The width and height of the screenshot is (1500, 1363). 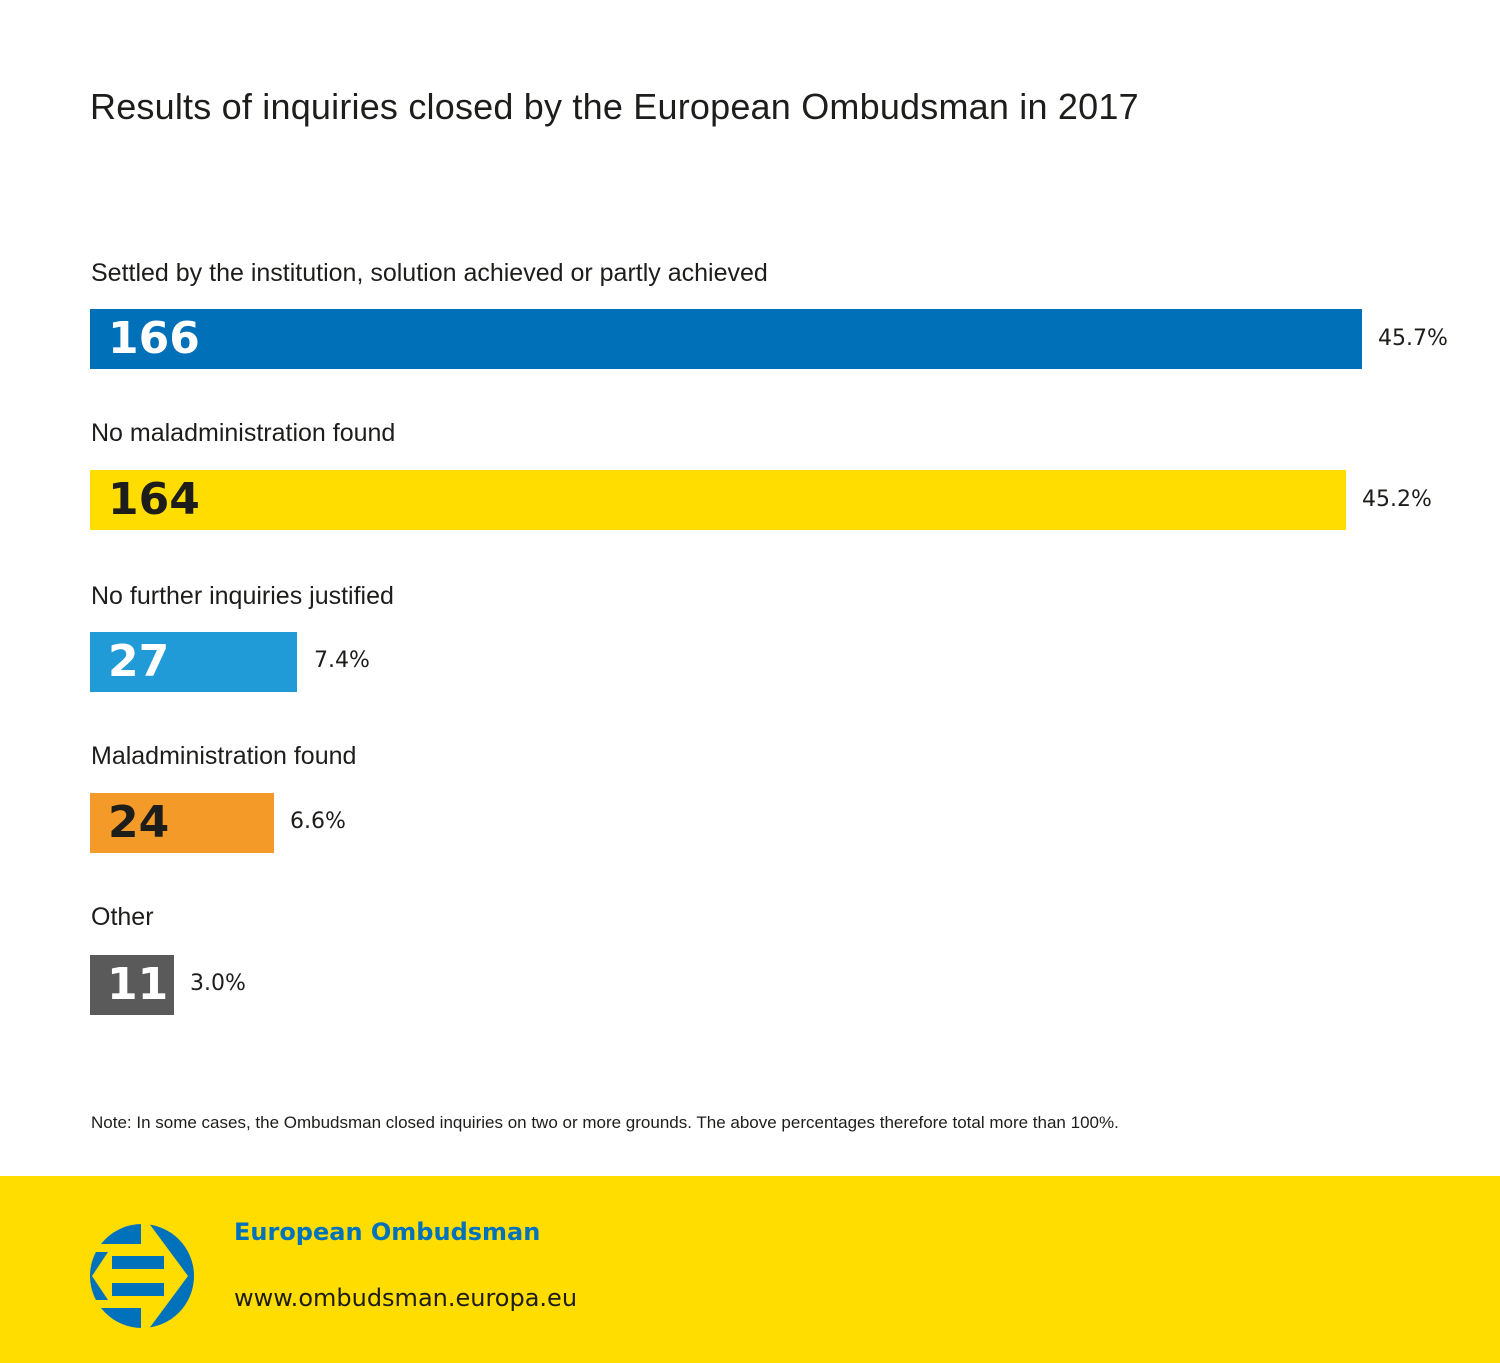 What do you see at coordinates (242, 596) in the screenshot?
I see `row-label-no-further-inquiries: No further inquiries justified` at bounding box center [242, 596].